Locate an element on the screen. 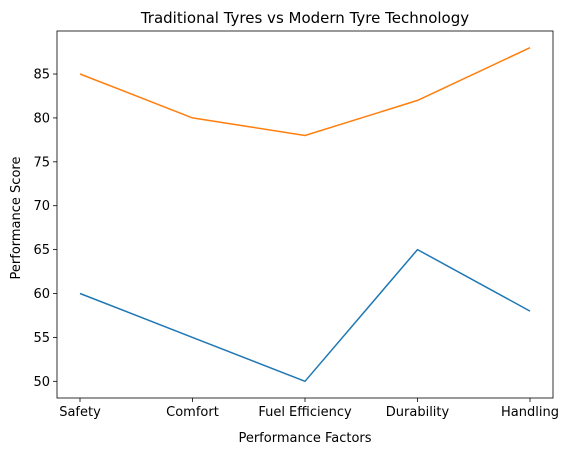 Image resolution: width=571 pixels, height=455 pixels. x-tick-label: Durability is located at coordinates (418, 412).